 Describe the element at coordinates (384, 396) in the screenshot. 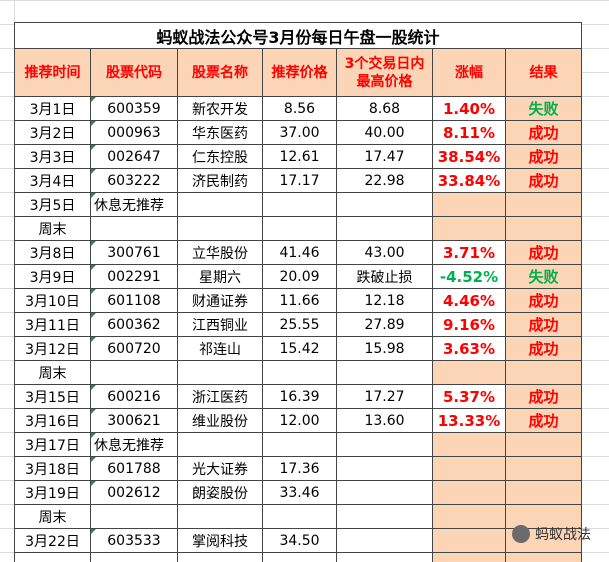

I see `cell: 17.27` at that location.